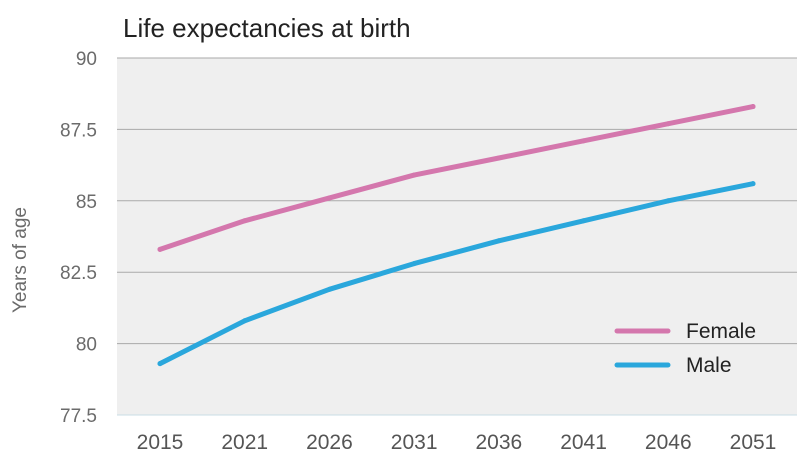  I want to click on x-tick-label: 2036, so click(498, 442).